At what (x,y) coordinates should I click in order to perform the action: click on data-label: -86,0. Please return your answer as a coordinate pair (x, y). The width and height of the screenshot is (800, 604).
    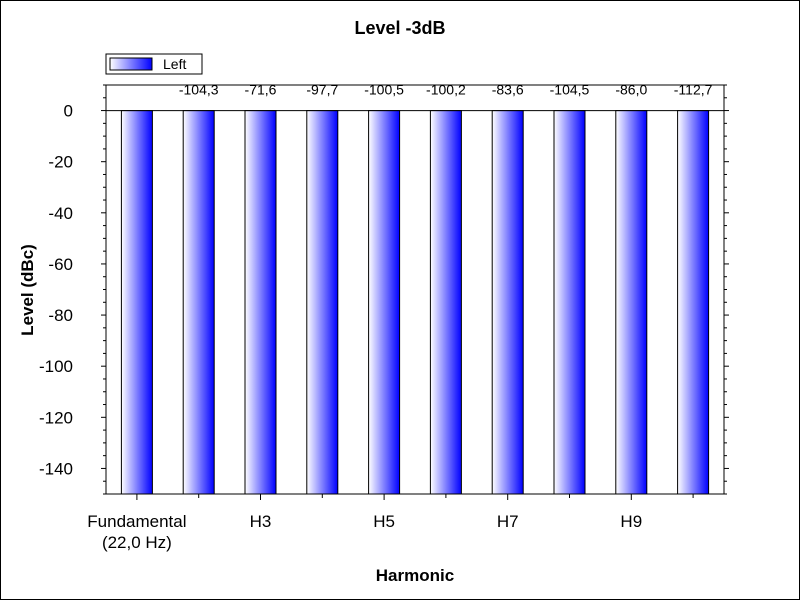
    Looking at the image, I should click on (631, 90).